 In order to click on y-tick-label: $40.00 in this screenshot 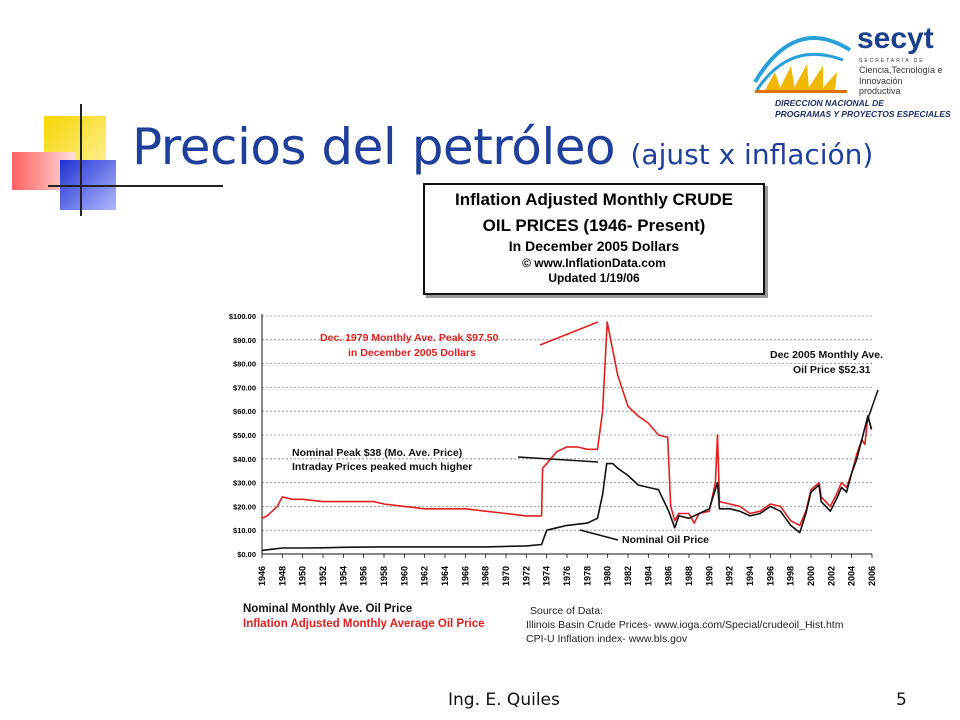, I will do `click(244, 459)`.